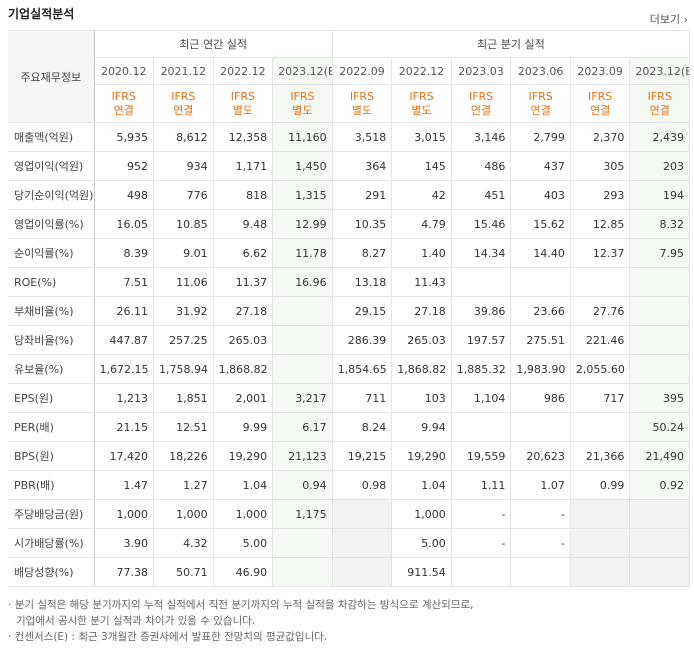 This screenshot has width=694, height=648. Describe the element at coordinates (421, 543) in the screenshot. I see `data-cell: 5.00` at that location.